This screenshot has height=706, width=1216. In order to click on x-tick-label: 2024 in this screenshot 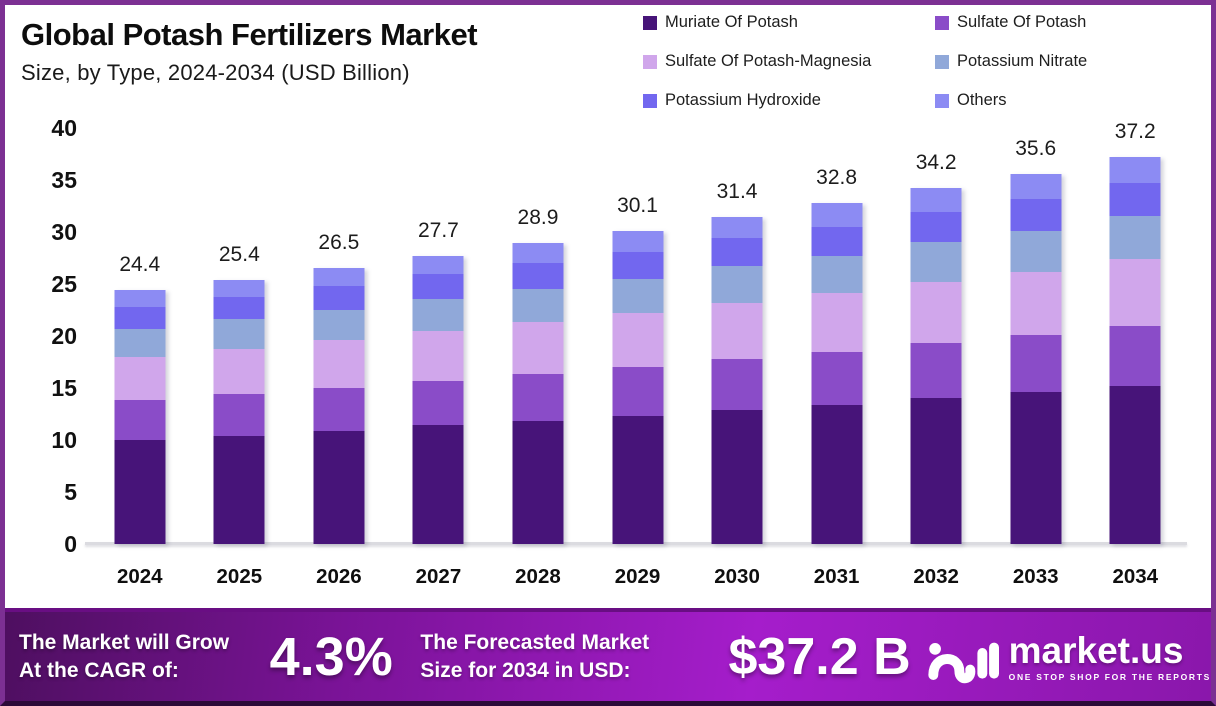, I will do `click(139, 576)`.